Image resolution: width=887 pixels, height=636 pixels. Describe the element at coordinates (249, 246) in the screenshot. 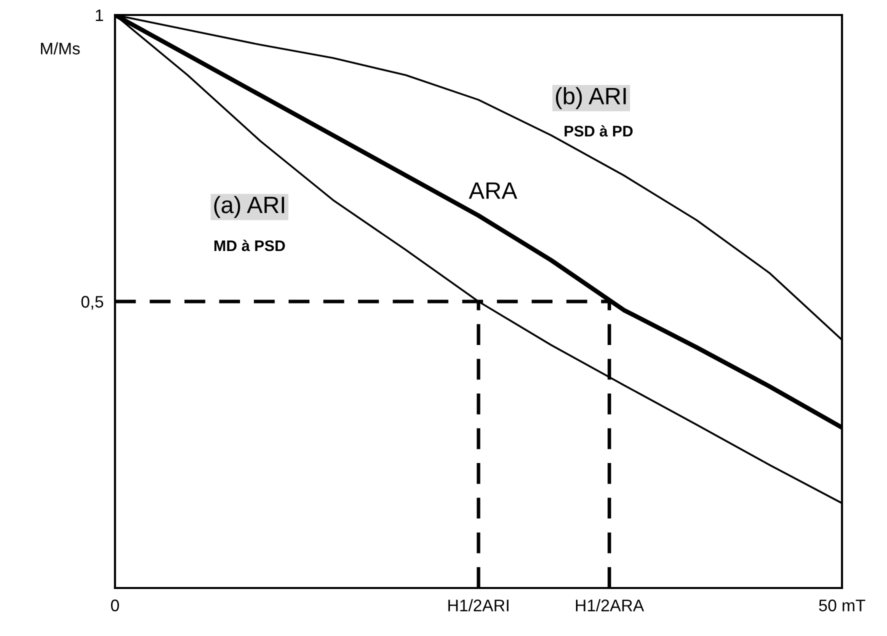

I see `annotation: MD à PSD` at that location.